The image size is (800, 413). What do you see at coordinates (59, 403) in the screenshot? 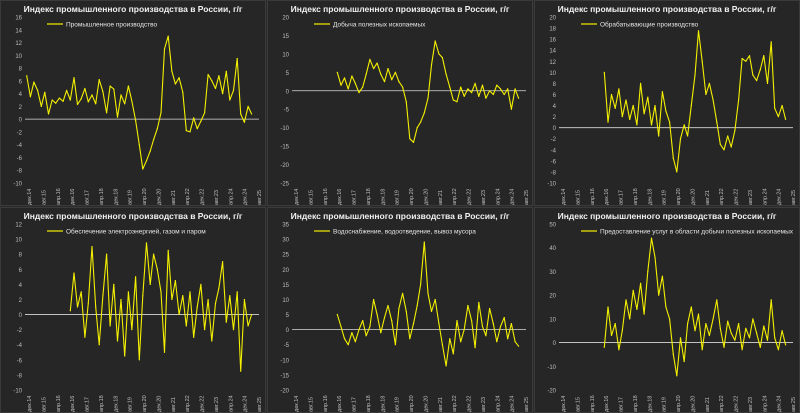
I see `x-tick-label: апр.16` at bounding box center [59, 403].